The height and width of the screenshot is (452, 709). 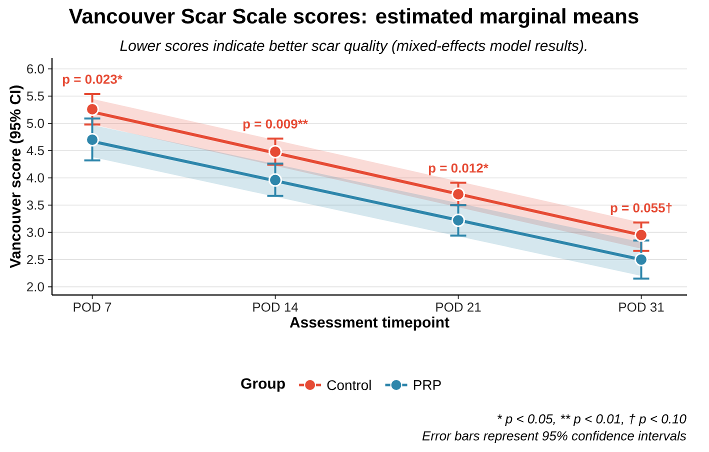 What do you see at coordinates (349, 385) in the screenshot?
I see `legend-label: Control` at bounding box center [349, 385].